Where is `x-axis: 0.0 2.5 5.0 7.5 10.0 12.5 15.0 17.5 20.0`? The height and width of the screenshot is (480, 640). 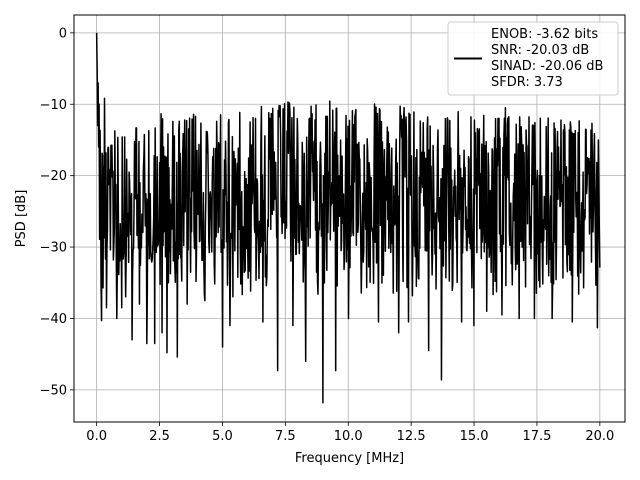 x-axis: 0.0 2.5 5.0 7.5 10.0 12.5 15.0 17.5 20.0 is located at coordinates (350, 433).